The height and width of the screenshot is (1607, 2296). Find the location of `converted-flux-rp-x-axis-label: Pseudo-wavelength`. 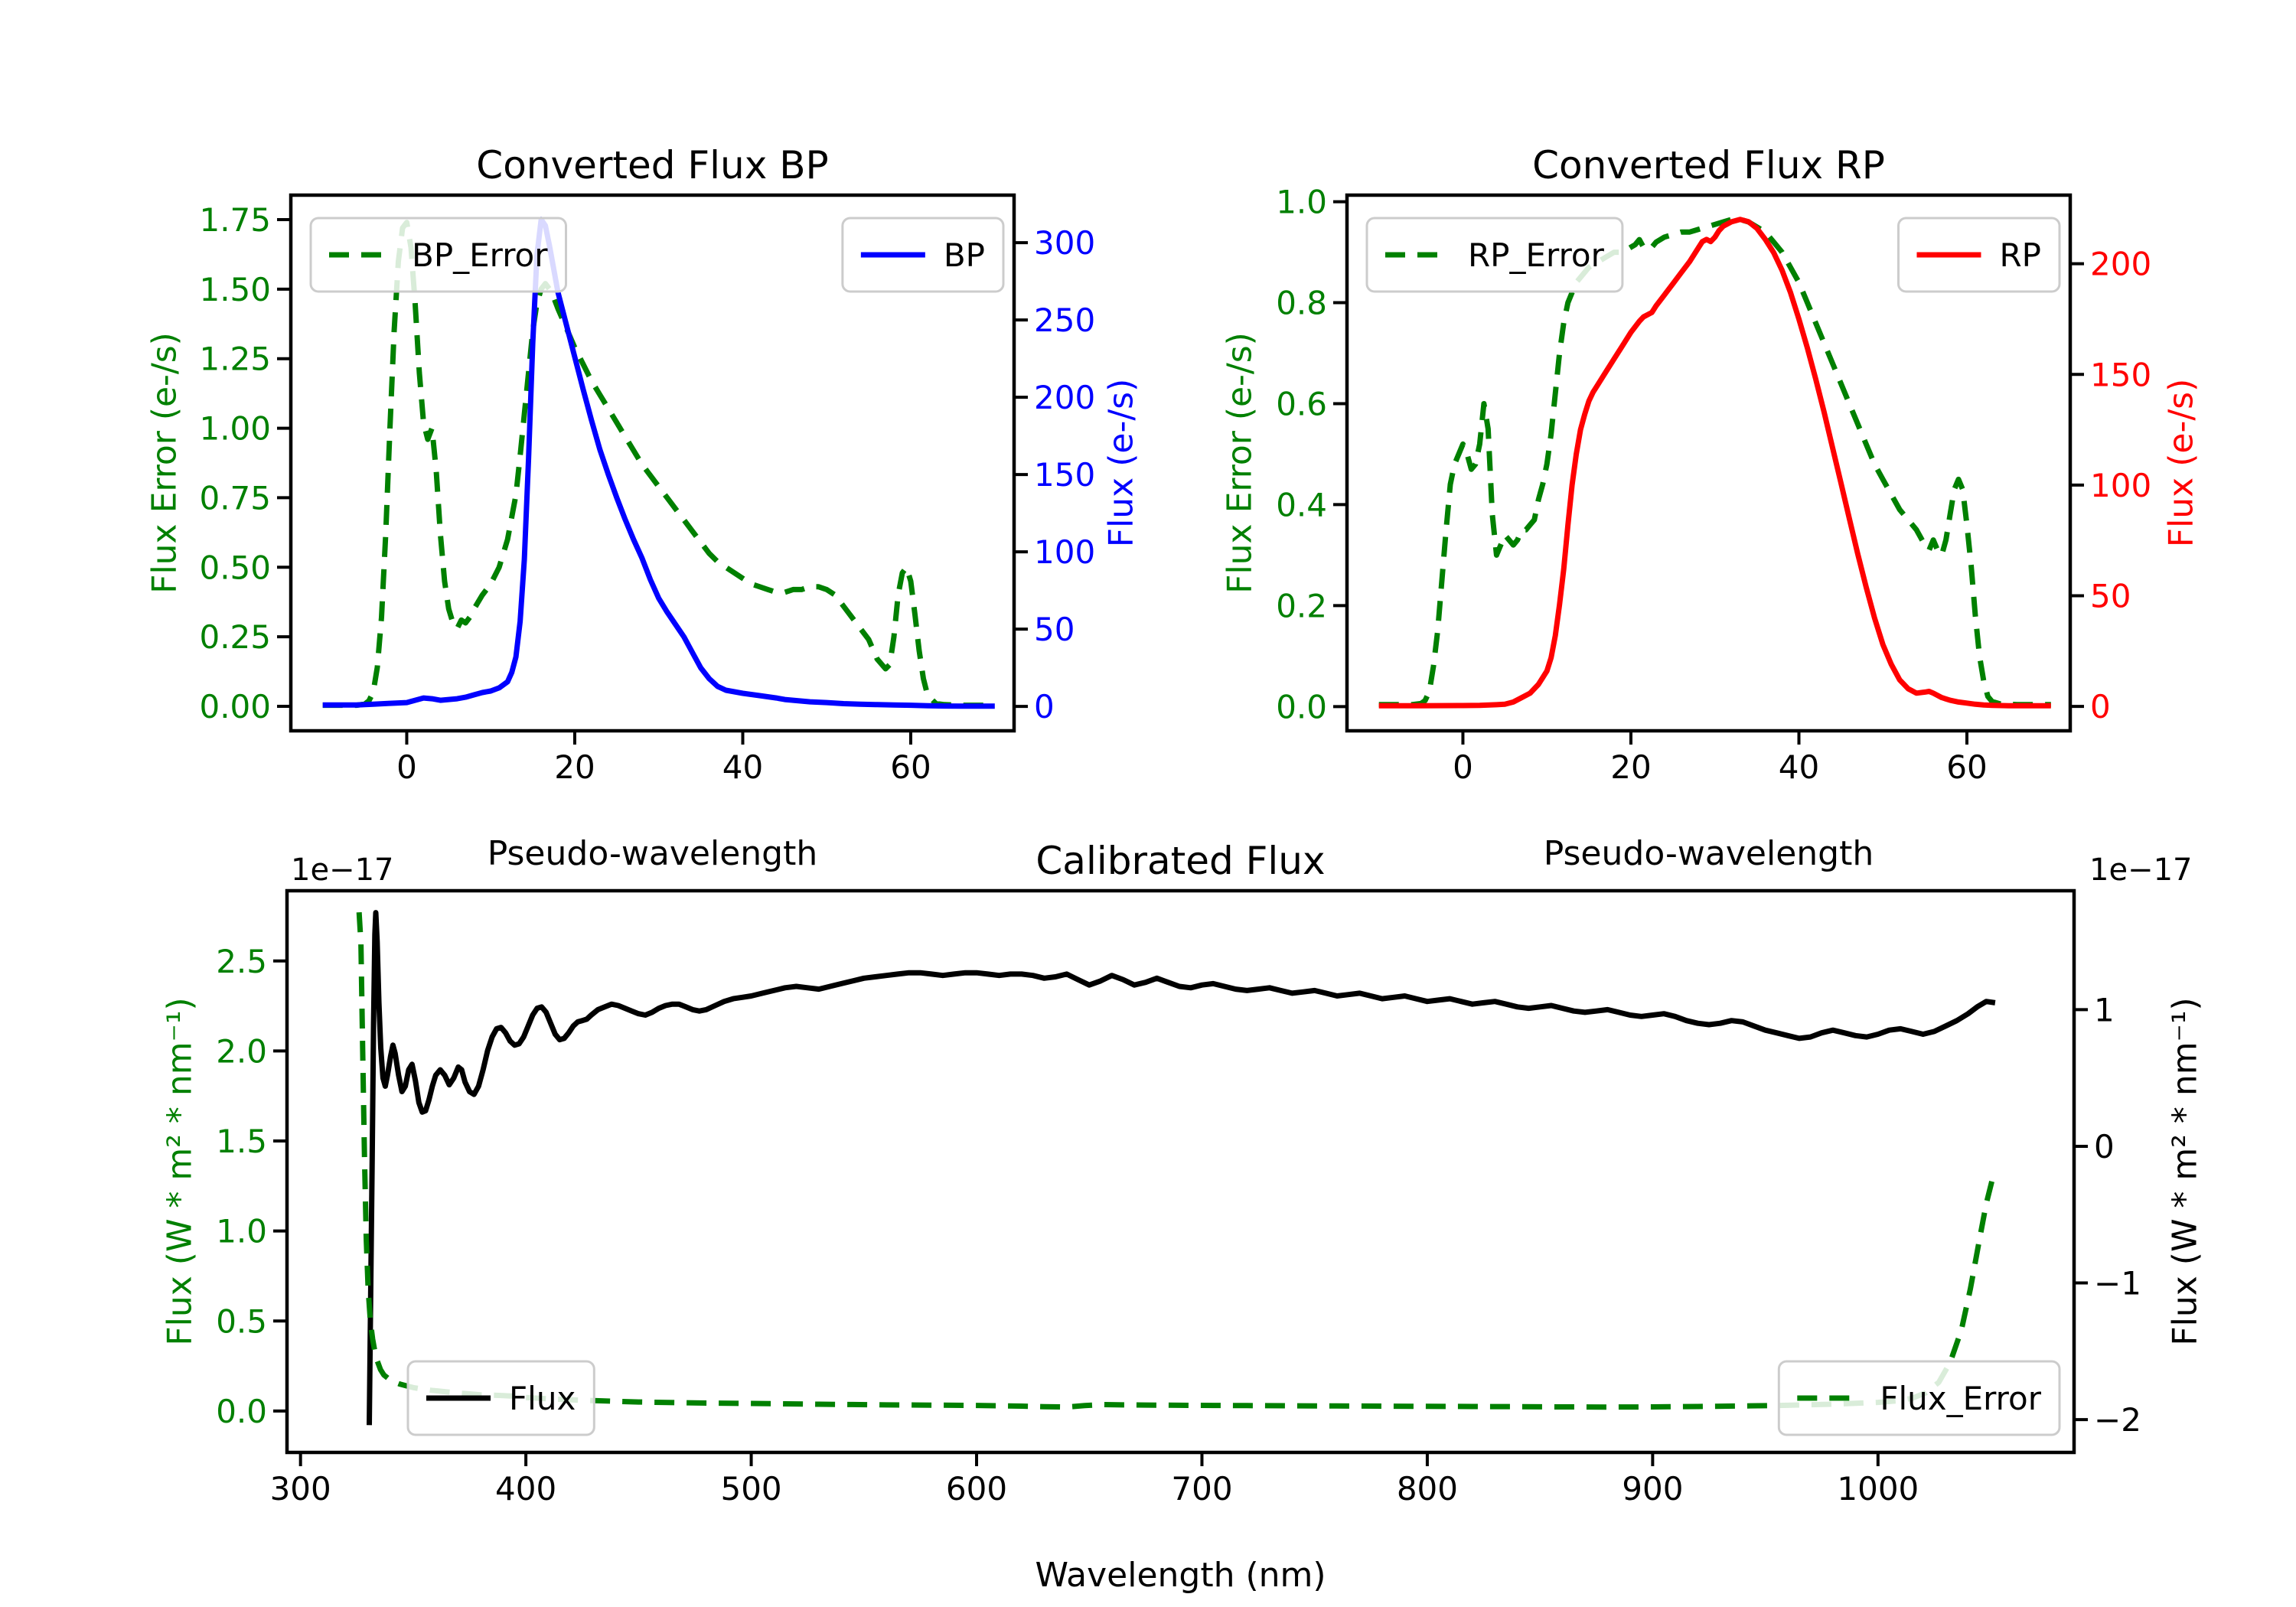

converted-flux-rp-x-axis-label: Pseudo-wavelength is located at coordinates (1709, 853).